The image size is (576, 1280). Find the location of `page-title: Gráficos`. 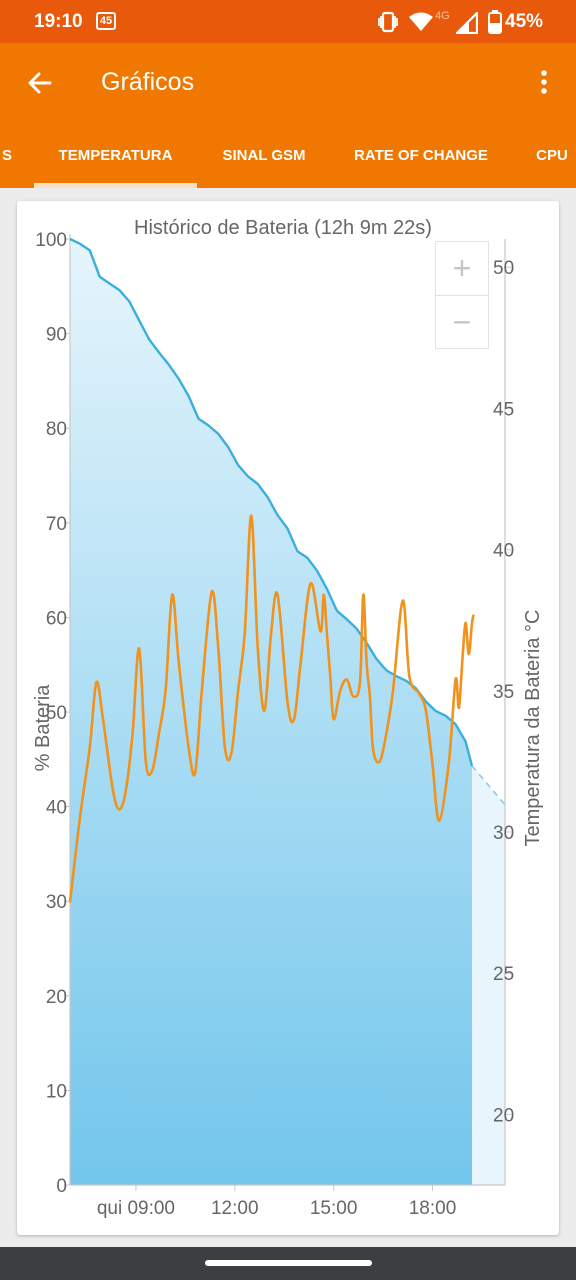

page-title: Gráficos is located at coordinates (148, 82).